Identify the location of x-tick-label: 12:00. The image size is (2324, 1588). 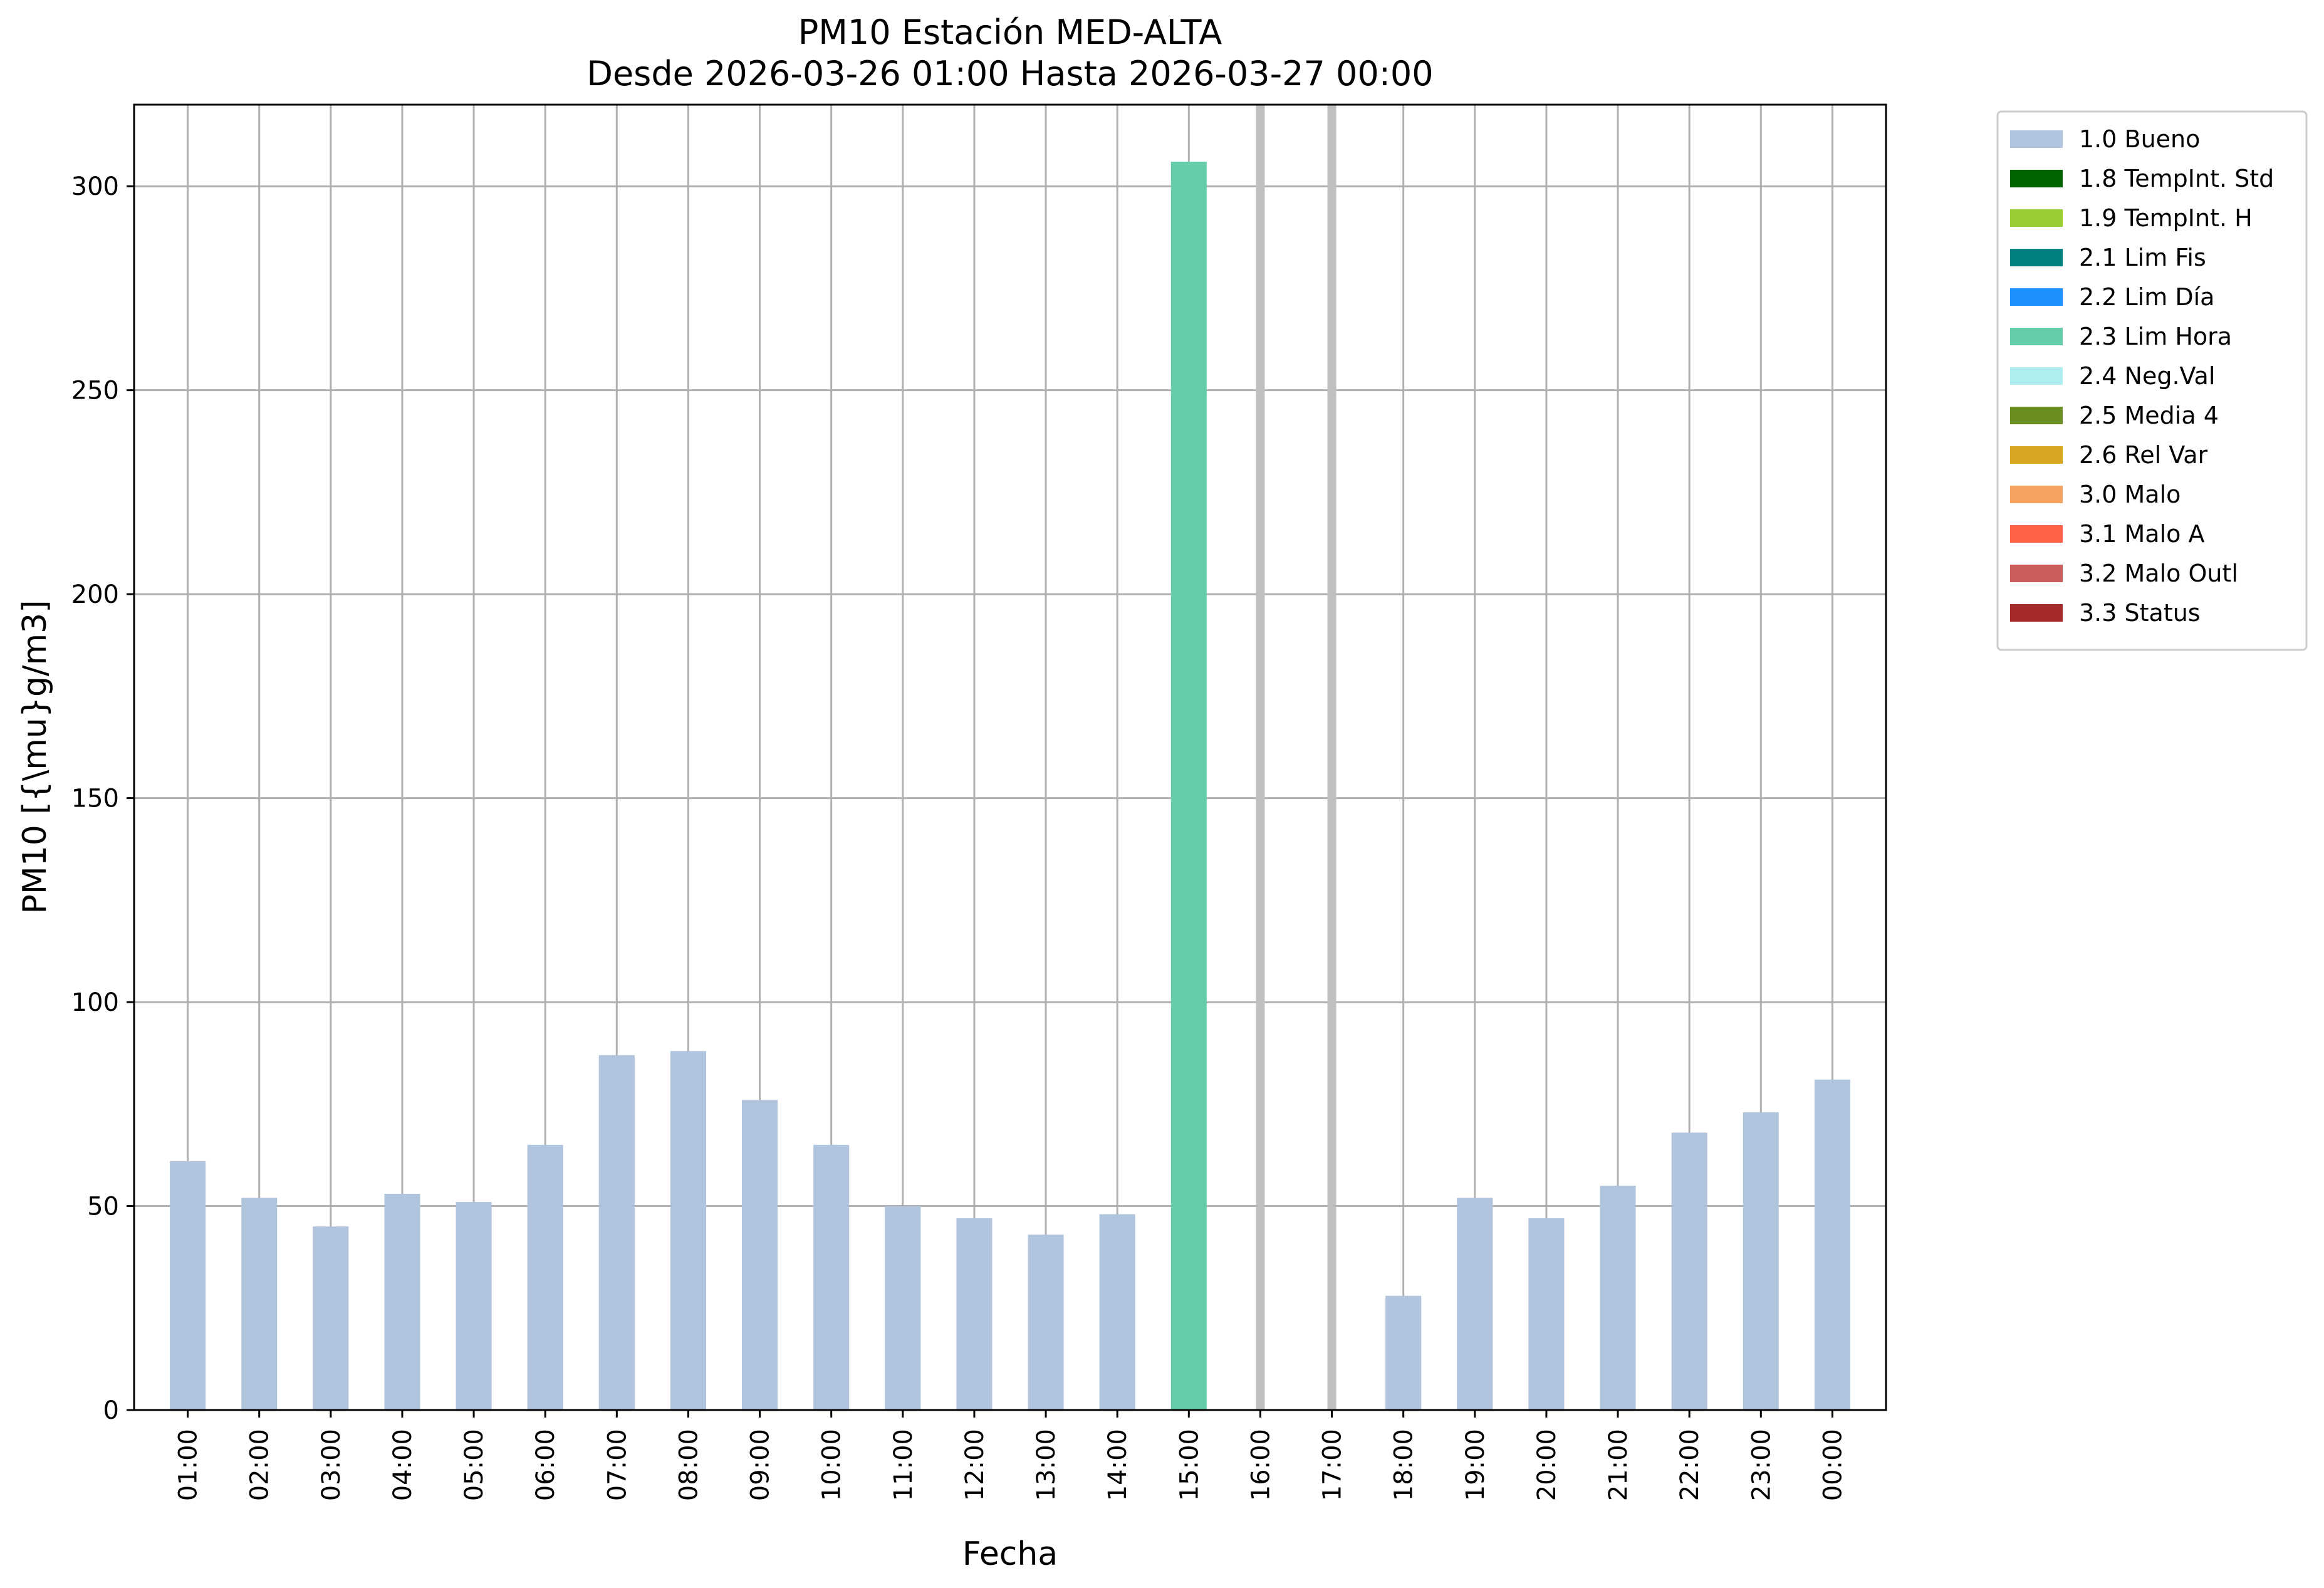
(975, 1465).